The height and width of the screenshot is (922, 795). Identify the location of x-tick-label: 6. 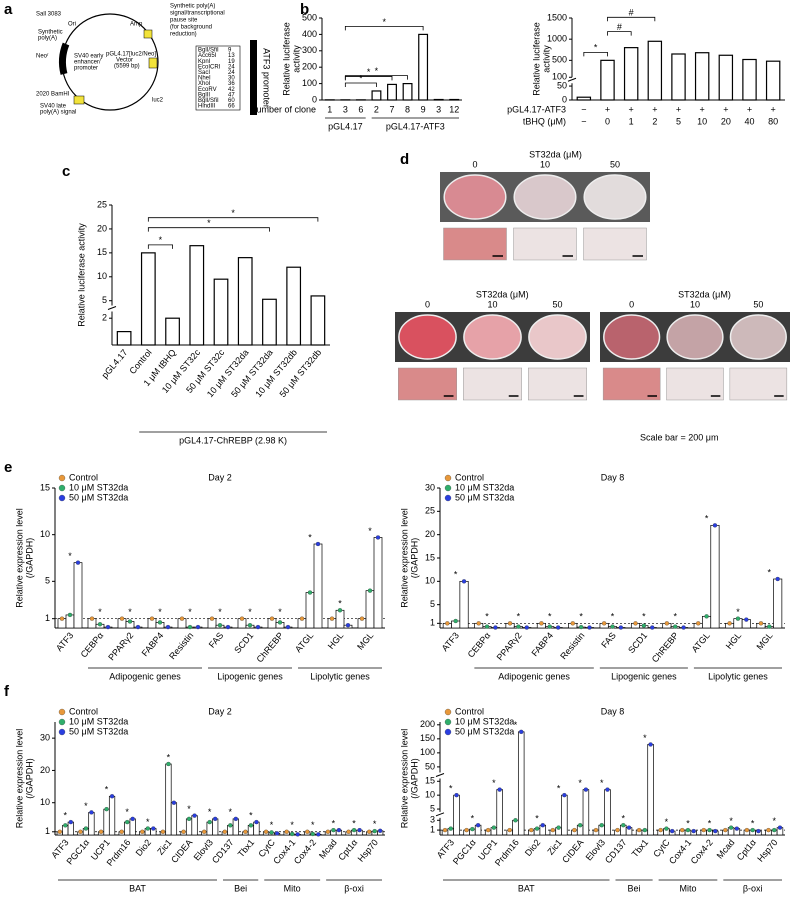
(360, 109).